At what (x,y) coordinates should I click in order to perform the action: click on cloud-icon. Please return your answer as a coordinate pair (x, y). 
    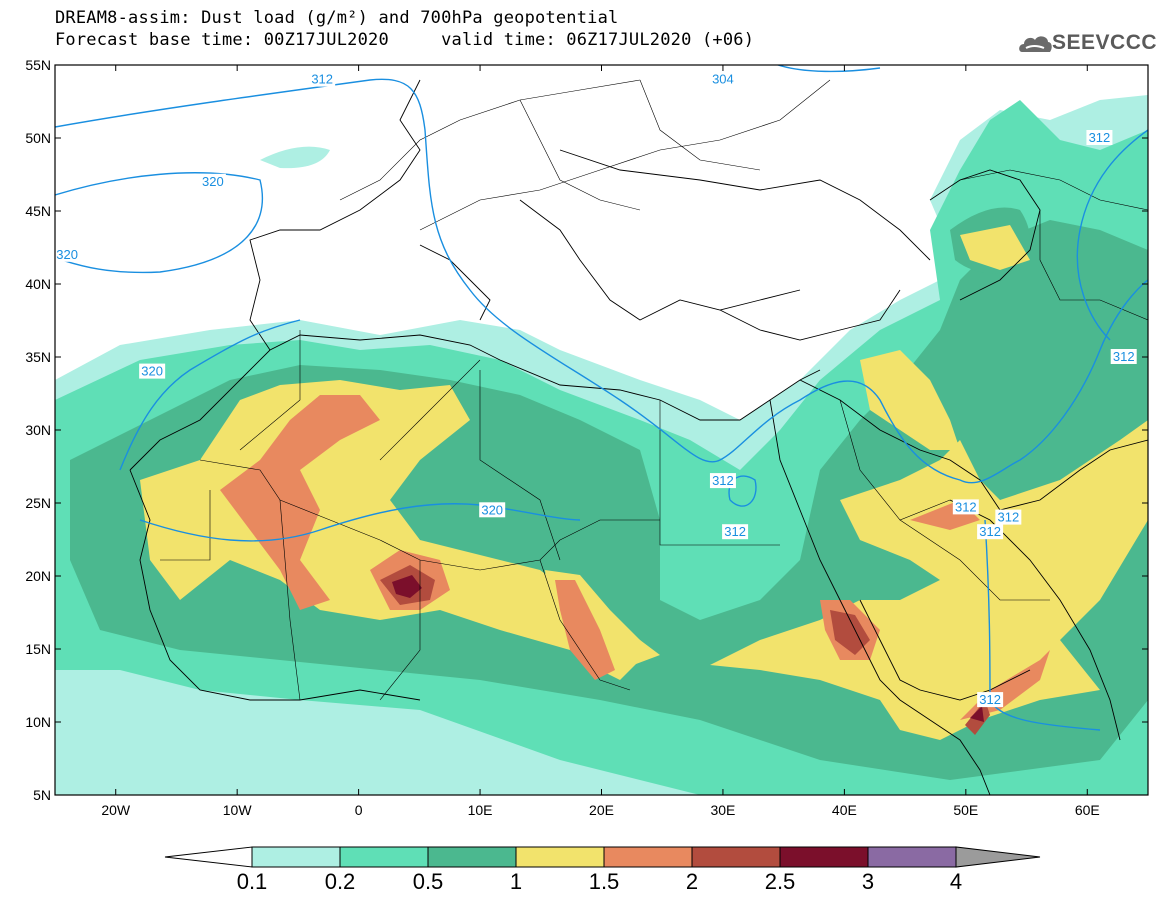
    Looking at the image, I should click on (1035, 44).